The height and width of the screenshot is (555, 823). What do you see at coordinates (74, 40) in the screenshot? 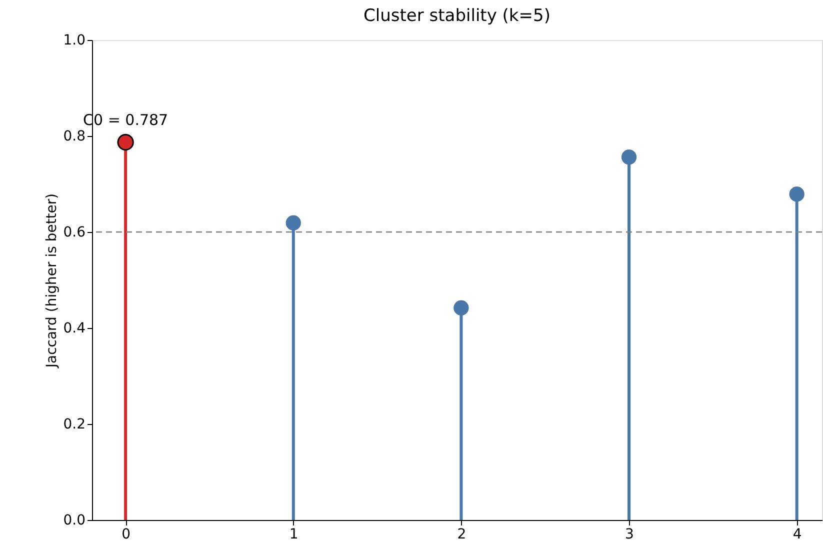
I see `y-tick-label: 1.0` at bounding box center [74, 40].